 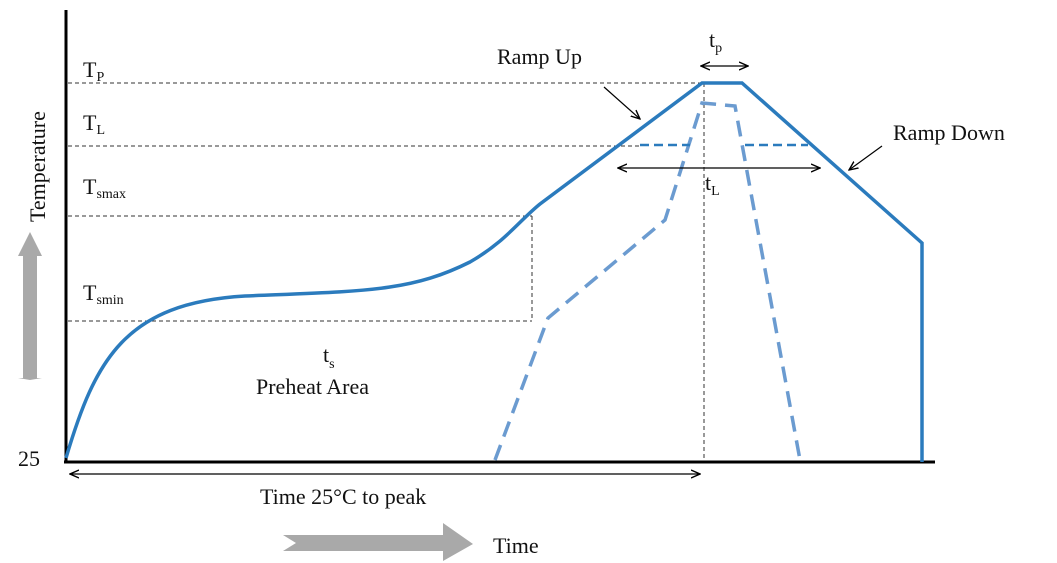 I want to click on ramp-down-label: Ramp Down, so click(x=949, y=132).